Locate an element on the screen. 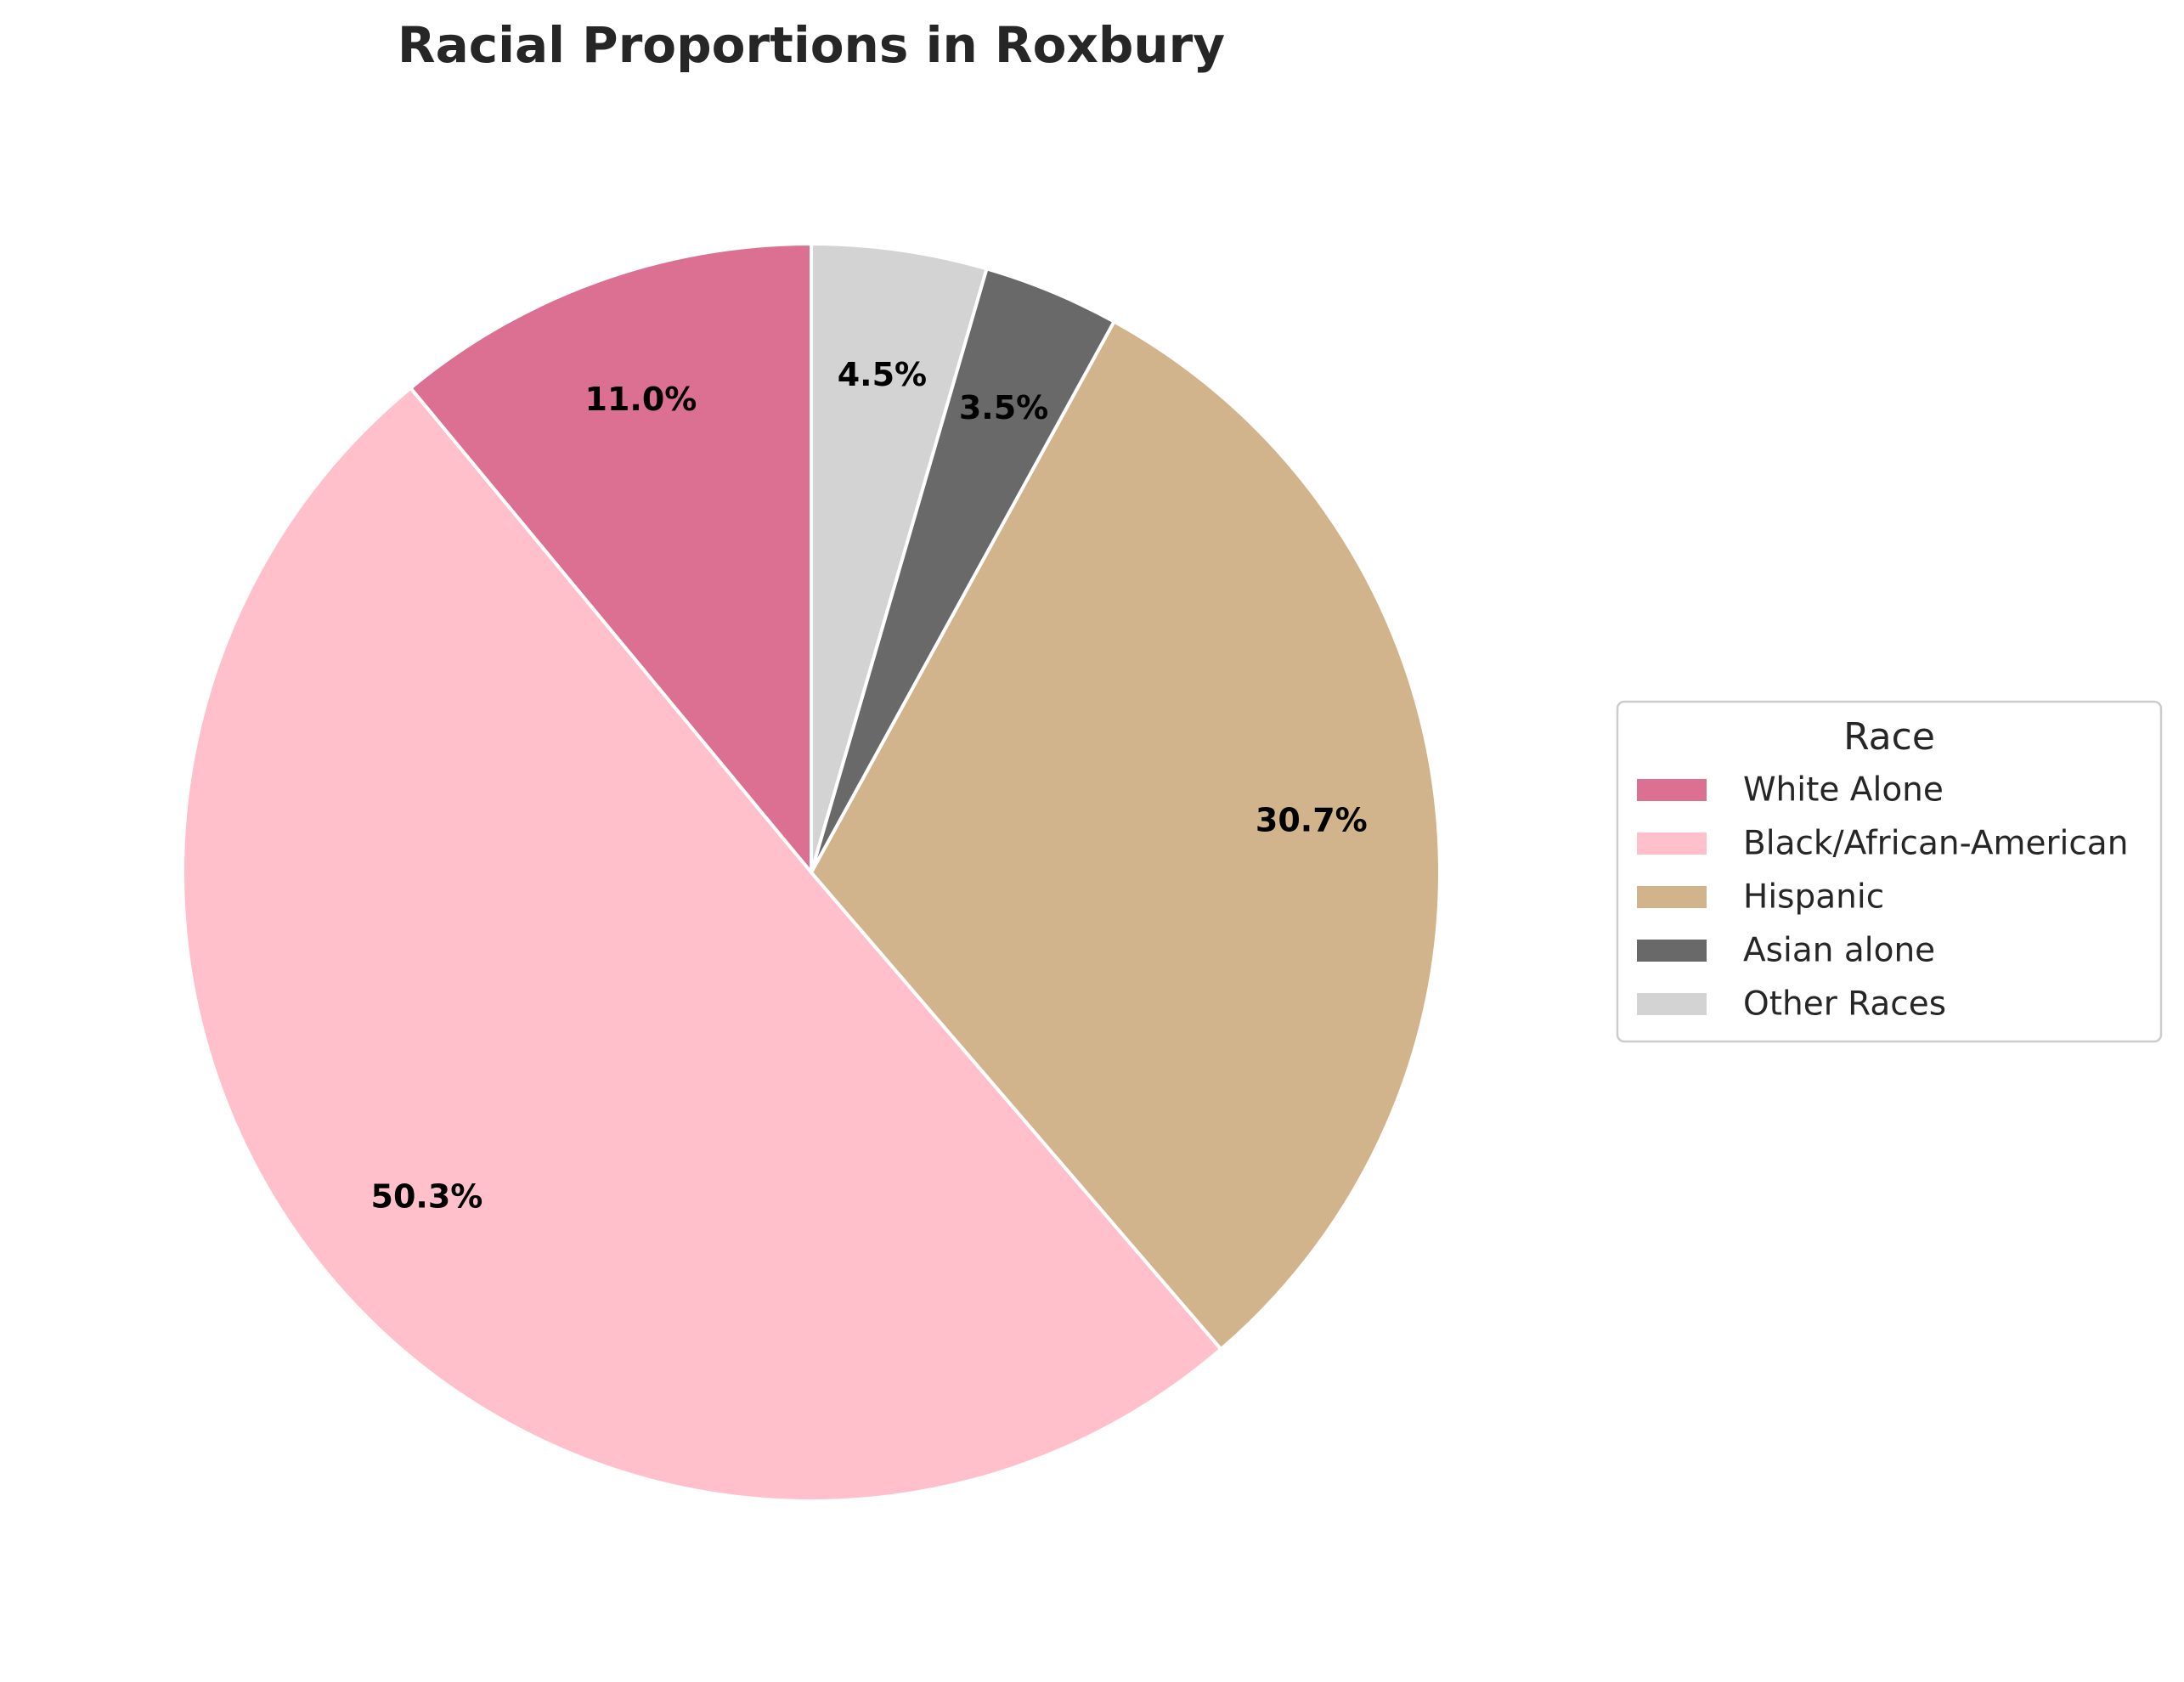 The width and height of the screenshot is (2184, 1682). pct-label-white-alone: 11.0% is located at coordinates (641, 400).